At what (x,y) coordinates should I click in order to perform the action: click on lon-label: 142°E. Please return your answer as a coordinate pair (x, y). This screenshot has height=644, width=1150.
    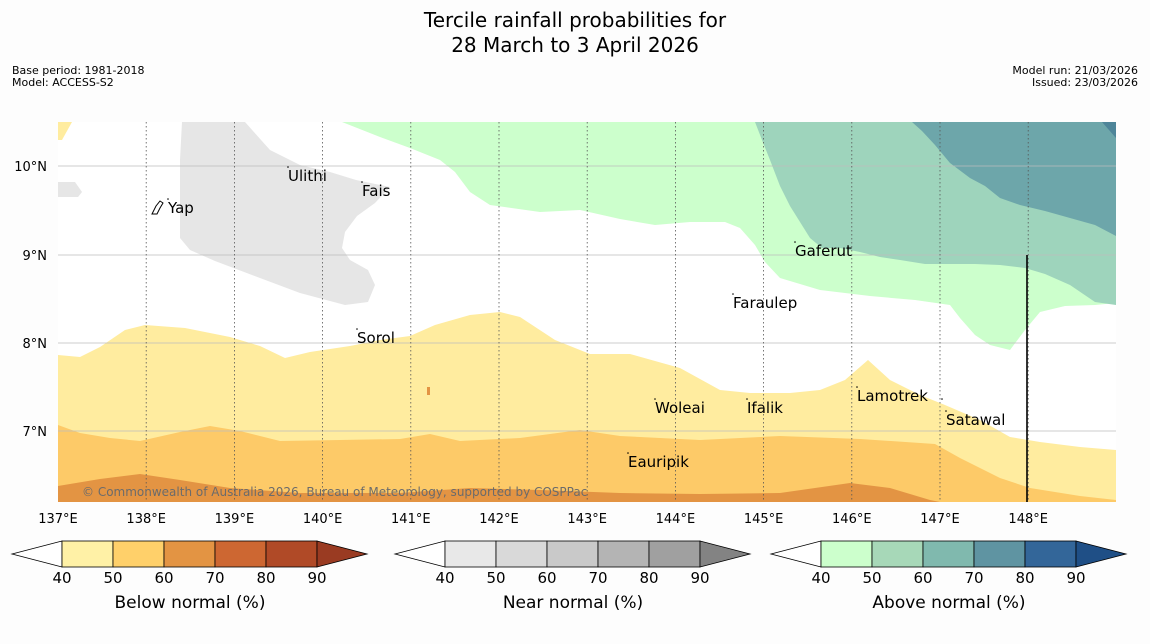
    Looking at the image, I should click on (499, 519).